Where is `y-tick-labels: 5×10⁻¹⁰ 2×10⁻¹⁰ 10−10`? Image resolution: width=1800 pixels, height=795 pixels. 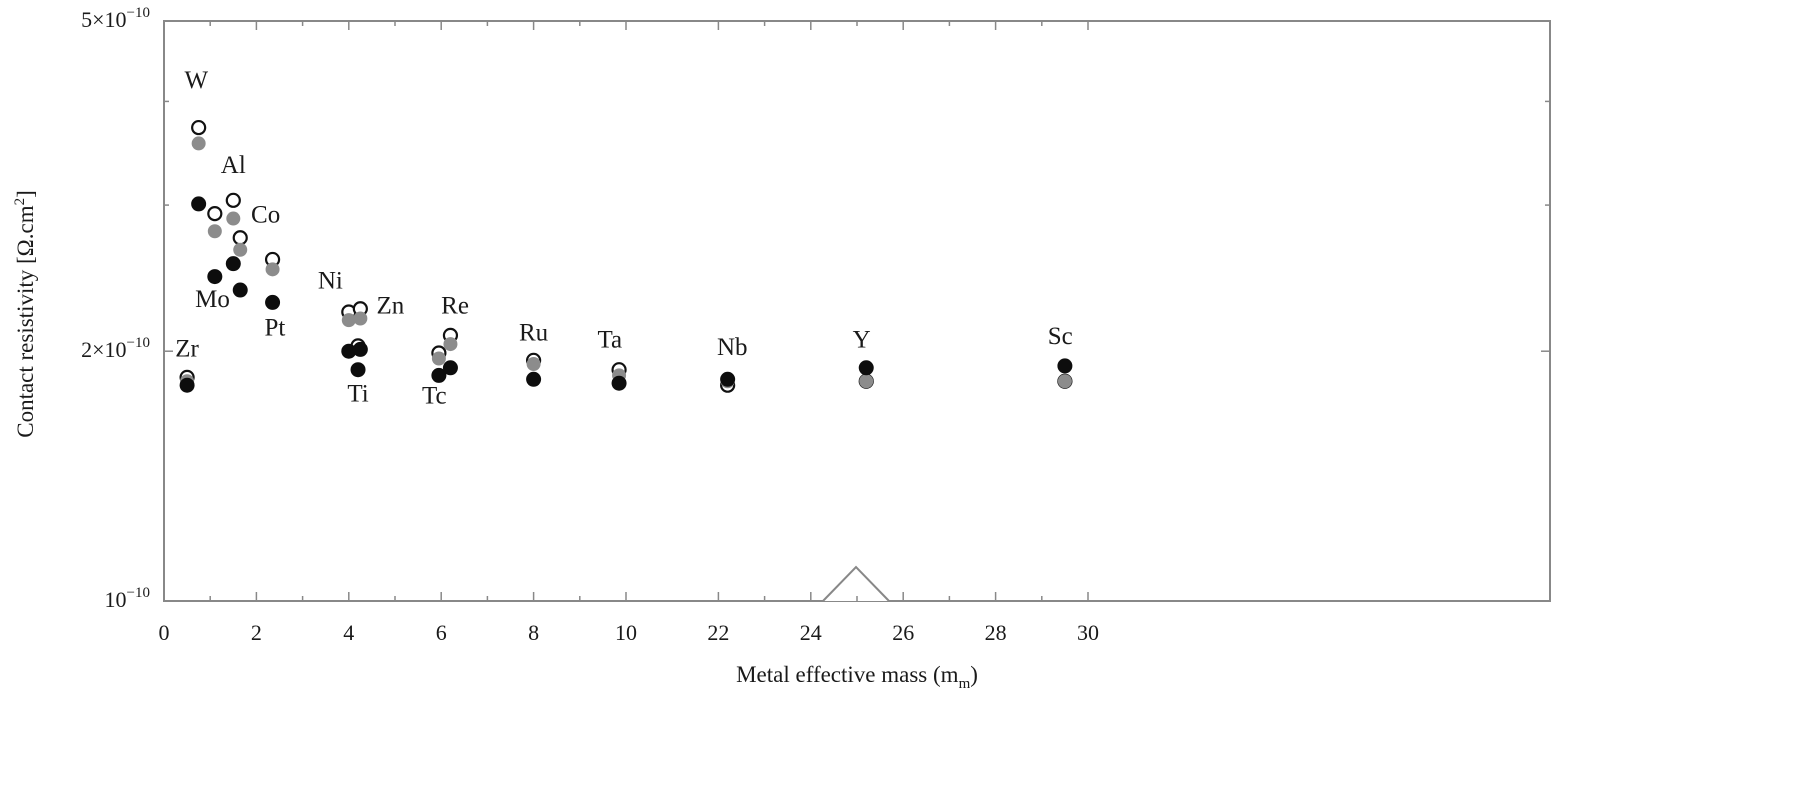 y-tick-labels: 5×10⁻¹⁰ 2×10⁻¹⁰ 10−10 is located at coordinates (115, 308).